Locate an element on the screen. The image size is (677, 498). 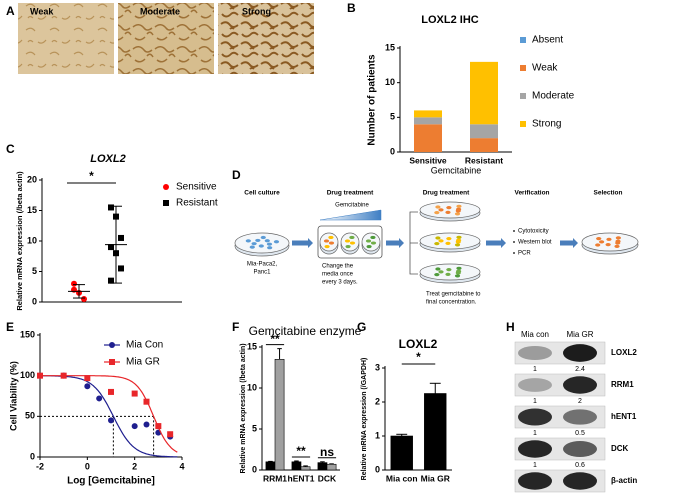
x-tick-label: RRM1 is located at coordinates (275, 478).